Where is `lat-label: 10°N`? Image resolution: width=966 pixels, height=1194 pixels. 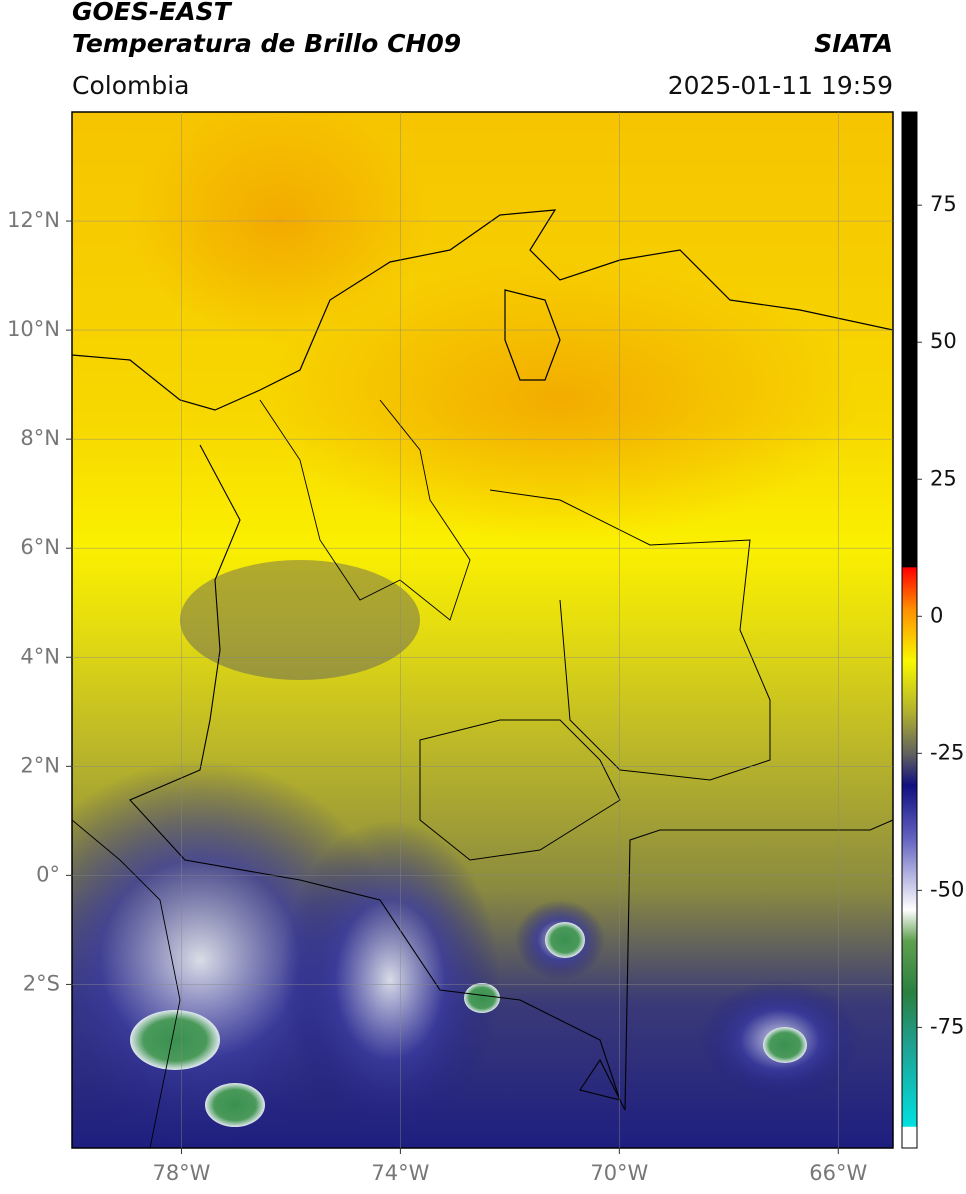
lat-label: 10°N is located at coordinates (33, 329).